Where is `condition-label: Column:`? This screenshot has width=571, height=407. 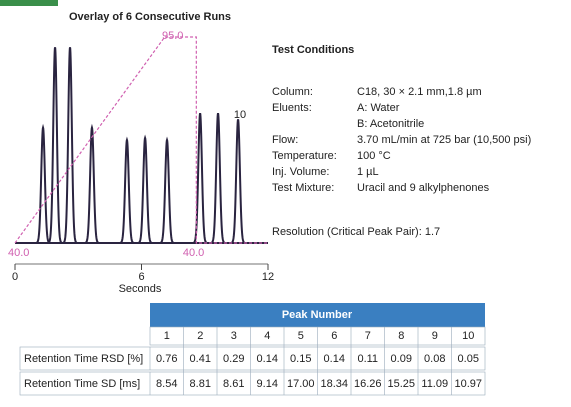
condition-label: Column: is located at coordinates (292, 92).